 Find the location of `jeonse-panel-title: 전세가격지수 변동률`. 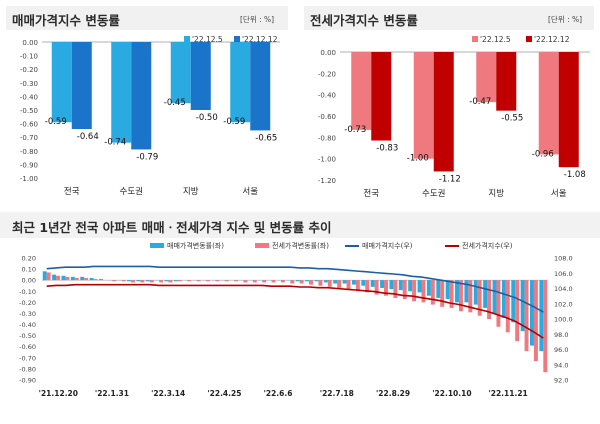

jeonse-panel-title: 전세가격지수 변동률 is located at coordinates (364, 20).